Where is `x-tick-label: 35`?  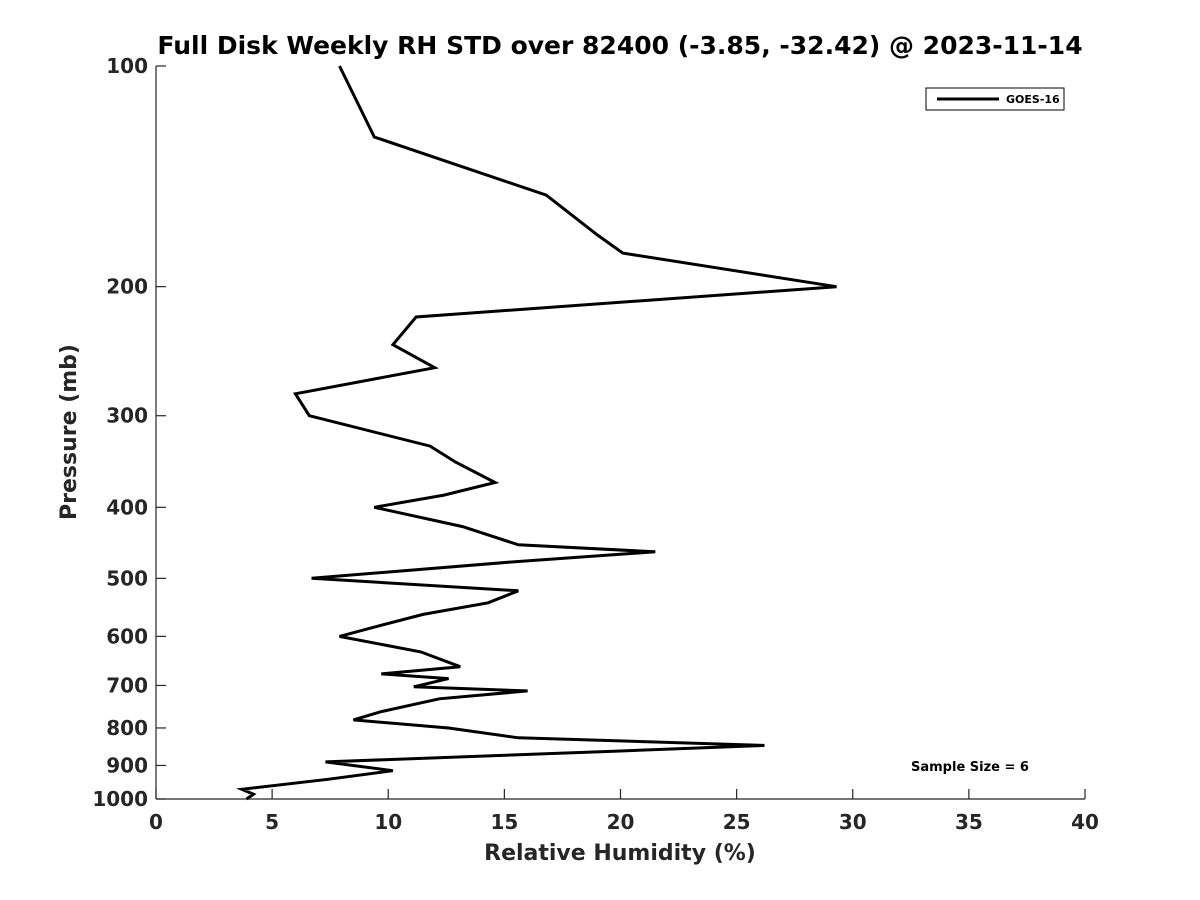
x-tick-label: 35 is located at coordinates (969, 822).